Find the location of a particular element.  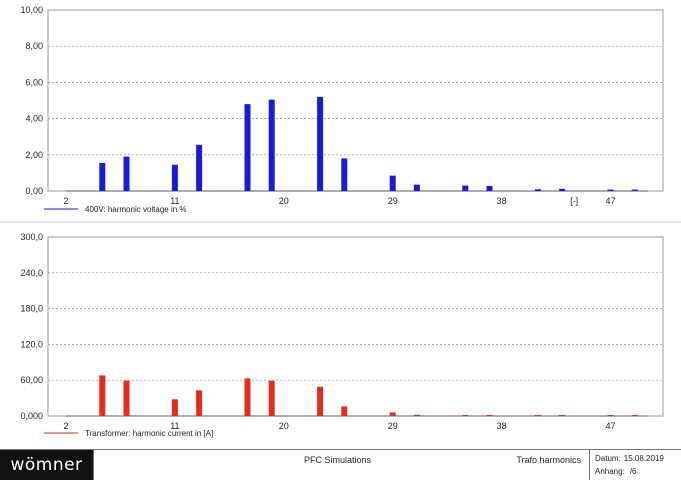

page-label: Anhang: is located at coordinates (610, 471).